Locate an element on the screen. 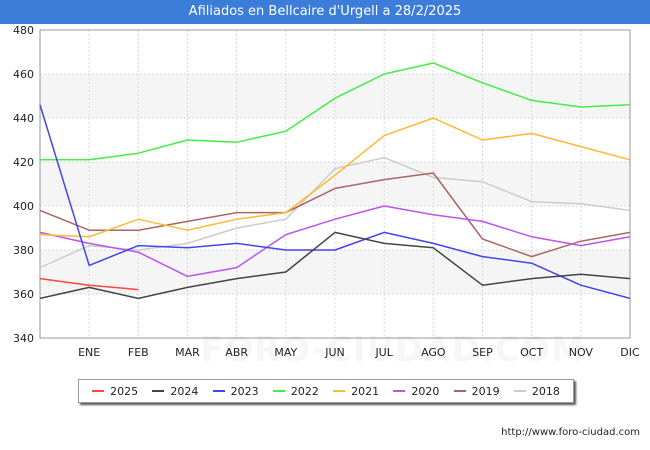 The height and width of the screenshot is (450, 650). series-line-2024 is located at coordinates (335, 265).